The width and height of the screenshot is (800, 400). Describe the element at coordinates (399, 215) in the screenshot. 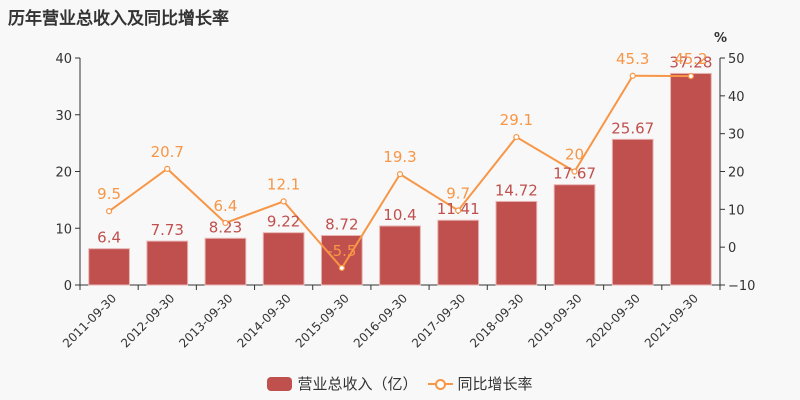

I see `bar-value-label: 10.4` at that location.